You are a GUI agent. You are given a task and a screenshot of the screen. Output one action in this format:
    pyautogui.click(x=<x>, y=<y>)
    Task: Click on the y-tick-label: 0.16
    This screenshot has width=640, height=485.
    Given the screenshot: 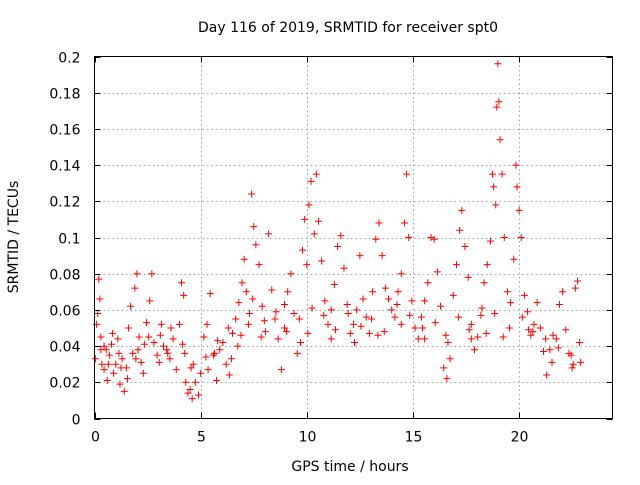 What is the action you would take?
    pyautogui.click(x=64, y=131)
    